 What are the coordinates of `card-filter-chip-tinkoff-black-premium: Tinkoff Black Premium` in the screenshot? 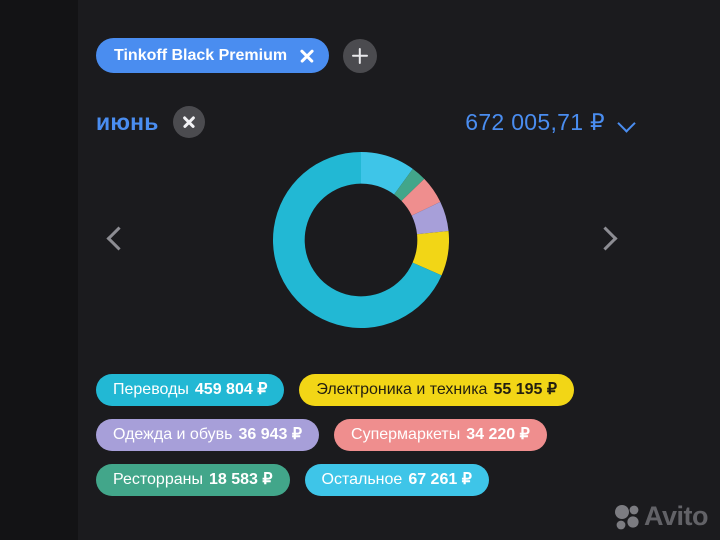 It's located at (213, 55).